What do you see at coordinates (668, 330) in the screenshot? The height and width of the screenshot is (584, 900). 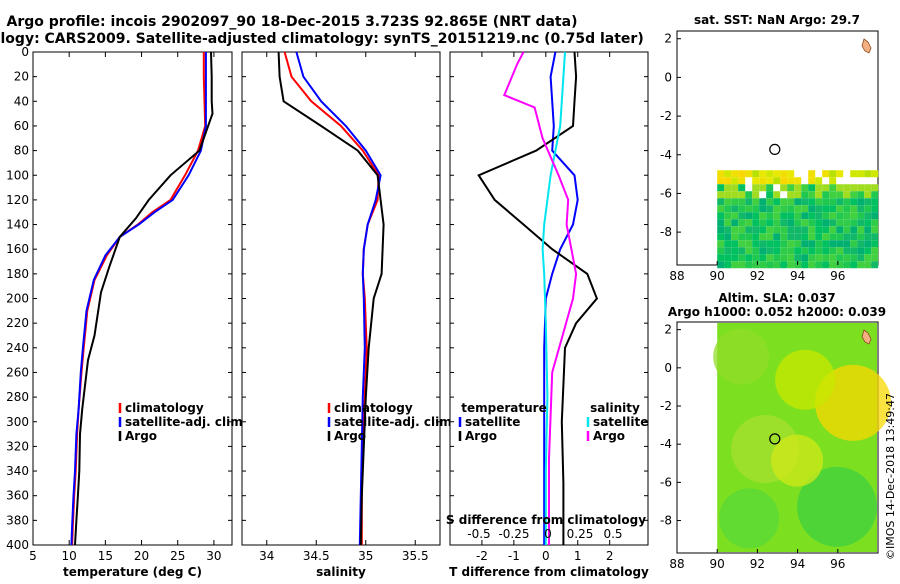 I see `sla_map-ytick-label: 2` at bounding box center [668, 330].